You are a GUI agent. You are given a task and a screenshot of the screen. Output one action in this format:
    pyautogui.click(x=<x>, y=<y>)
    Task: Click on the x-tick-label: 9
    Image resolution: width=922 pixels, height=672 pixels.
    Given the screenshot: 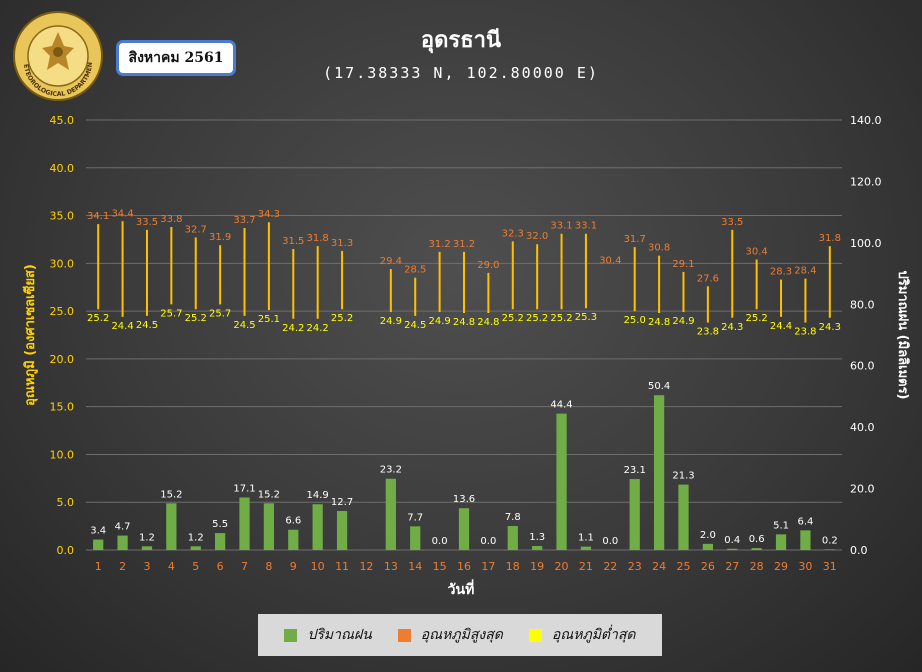 What is the action you would take?
    pyautogui.click(x=293, y=566)
    